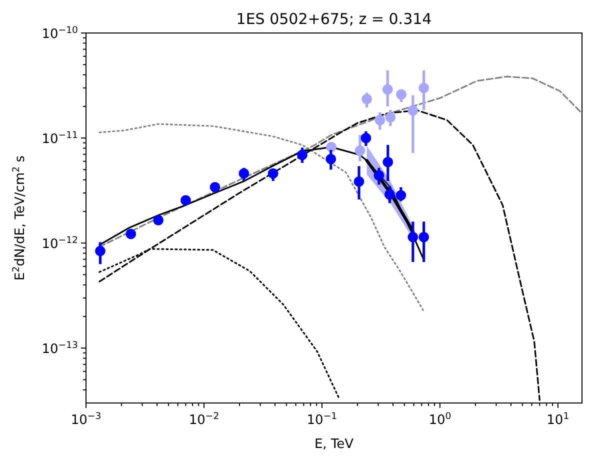 The height and width of the screenshot is (461, 591). Describe the element at coordinates (60, 349) in the screenshot. I see `y-tick-label: 10$^{−13}$` at that location.